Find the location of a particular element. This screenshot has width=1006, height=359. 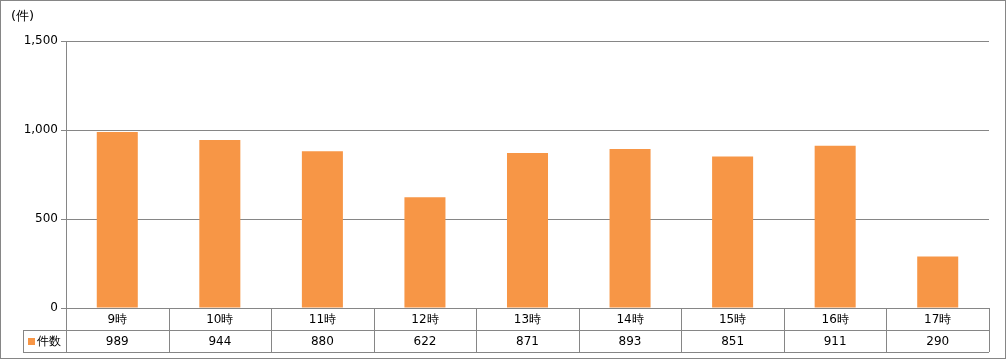

x-tick-label: 9時 is located at coordinates (117, 319).